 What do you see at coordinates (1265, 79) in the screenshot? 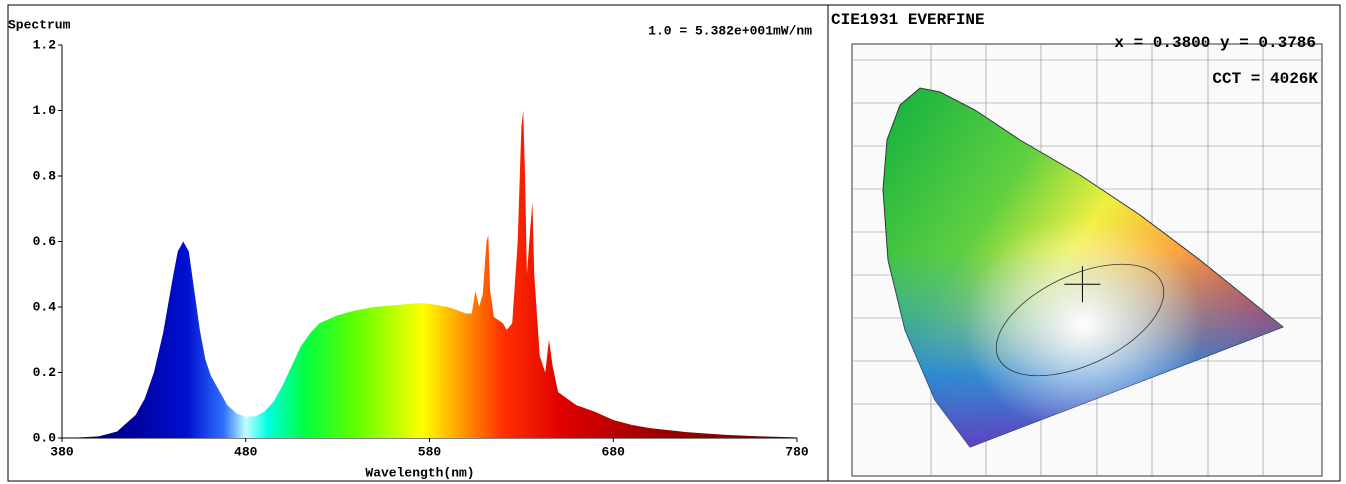
I see `cie-cct: CCT = 4026K` at bounding box center [1265, 79].